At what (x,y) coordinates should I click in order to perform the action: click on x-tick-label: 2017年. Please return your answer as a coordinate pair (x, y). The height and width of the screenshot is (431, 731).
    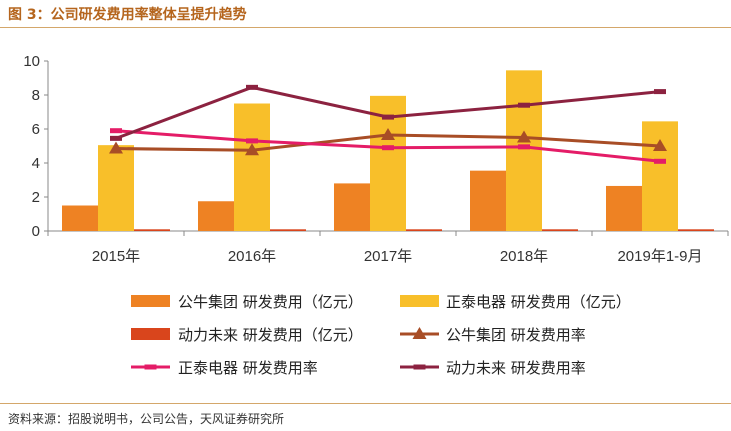
    Looking at the image, I should click on (388, 256).